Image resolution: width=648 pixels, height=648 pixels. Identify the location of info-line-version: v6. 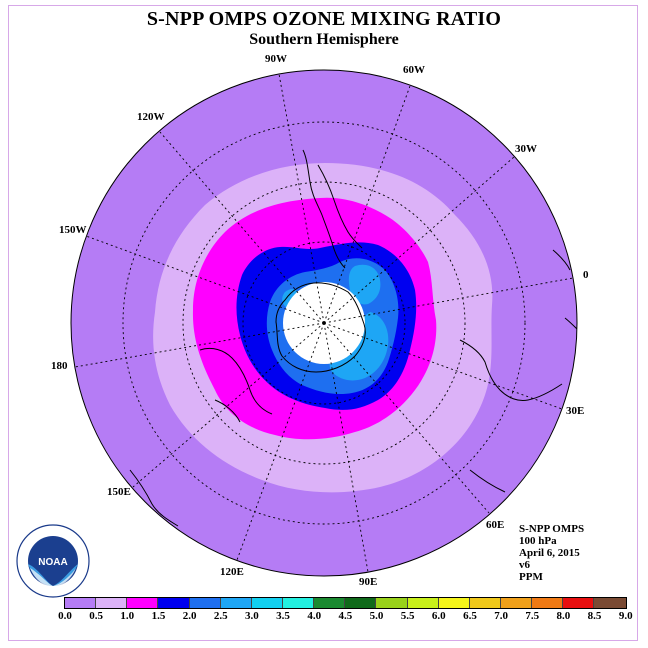
(524, 565).